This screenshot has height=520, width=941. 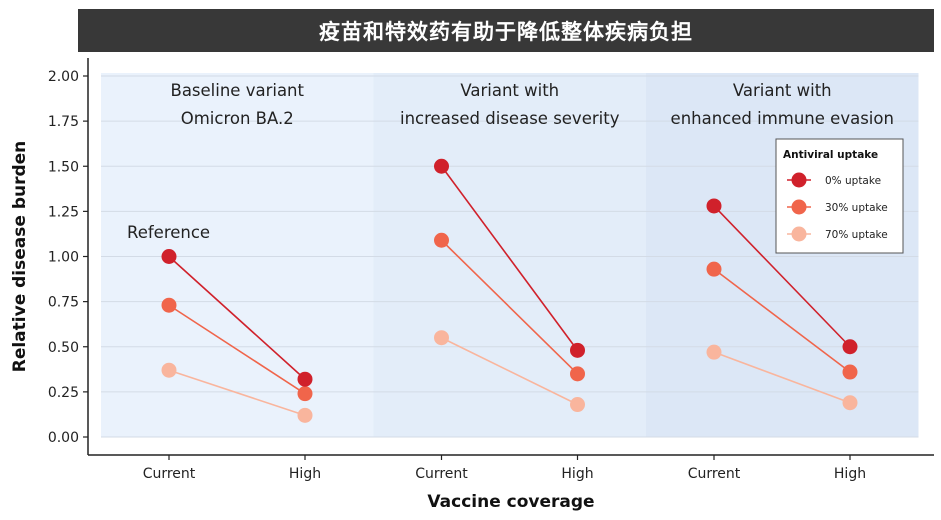 What do you see at coordinates (63, 438) in the screenshot?
I see `y-tick-label: 0.00` at bounding box center [63, 438].